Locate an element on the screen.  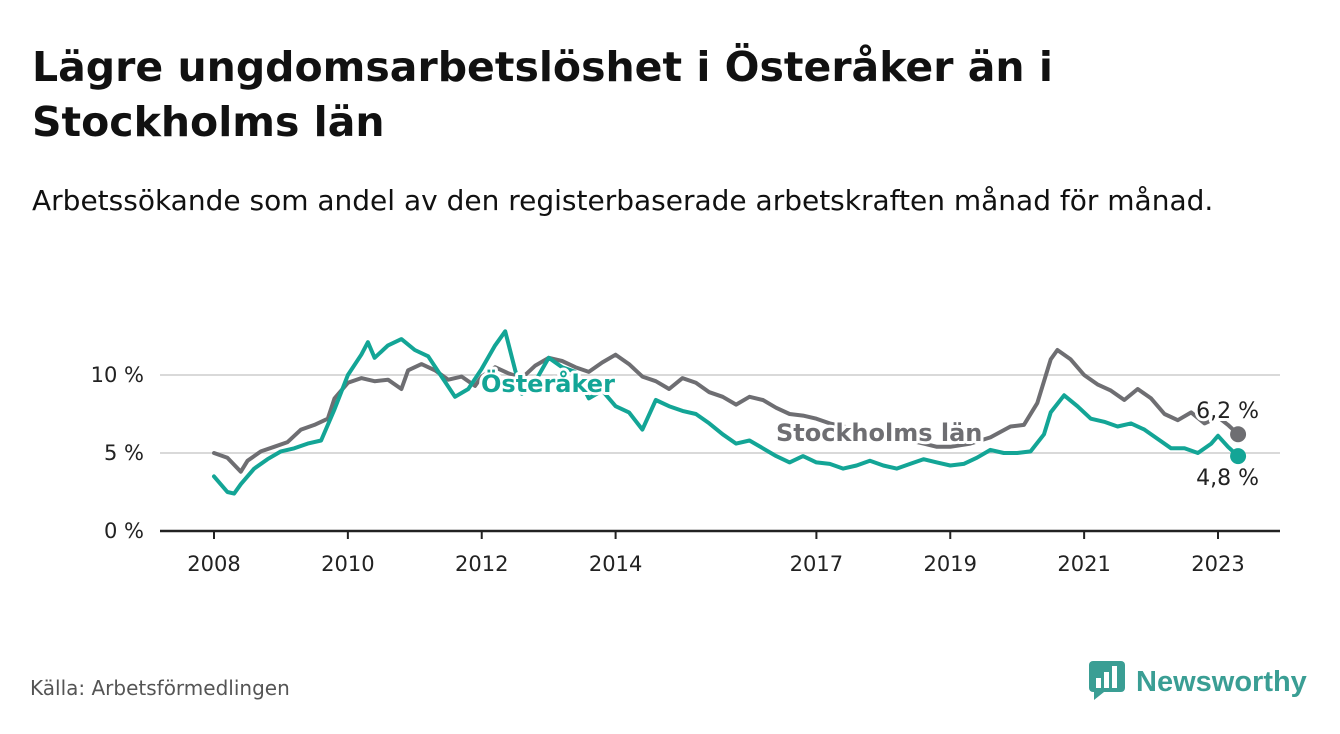
series-label-stockholm-halo: Stockholms län is located at coordinates (879, 433).